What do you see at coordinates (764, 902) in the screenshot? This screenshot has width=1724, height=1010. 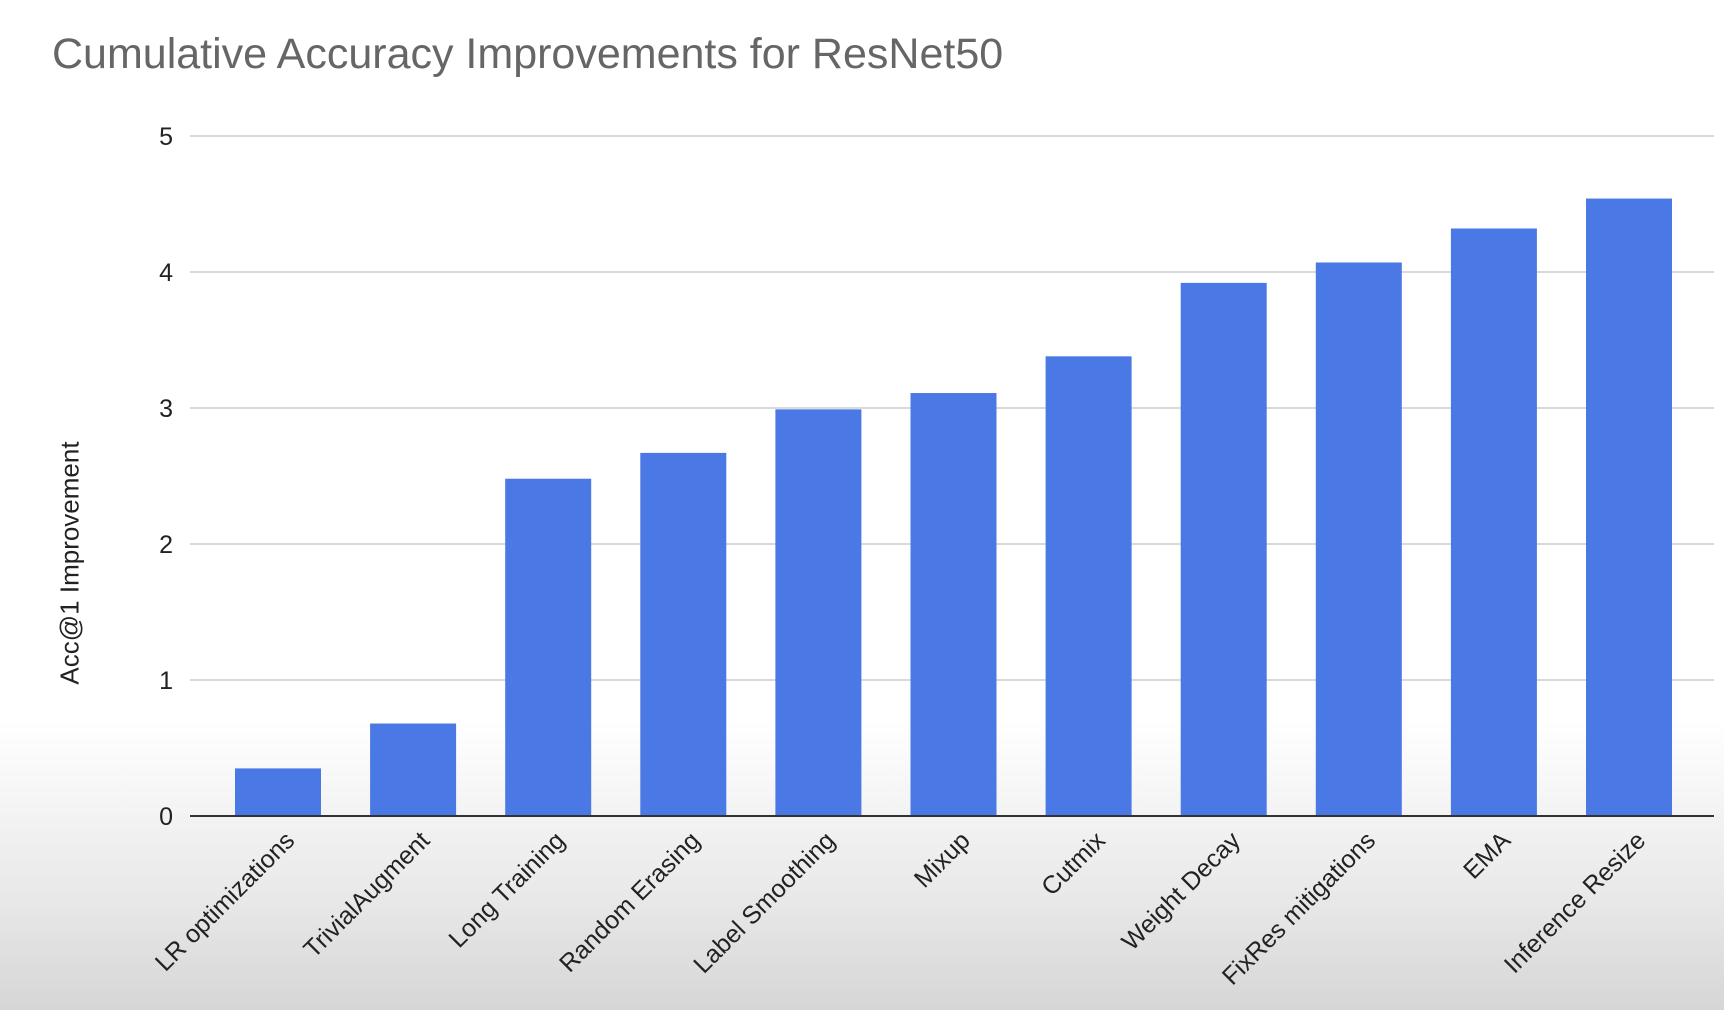 I see `category-label: Label Smoothing` at bounding box center [764, 902].